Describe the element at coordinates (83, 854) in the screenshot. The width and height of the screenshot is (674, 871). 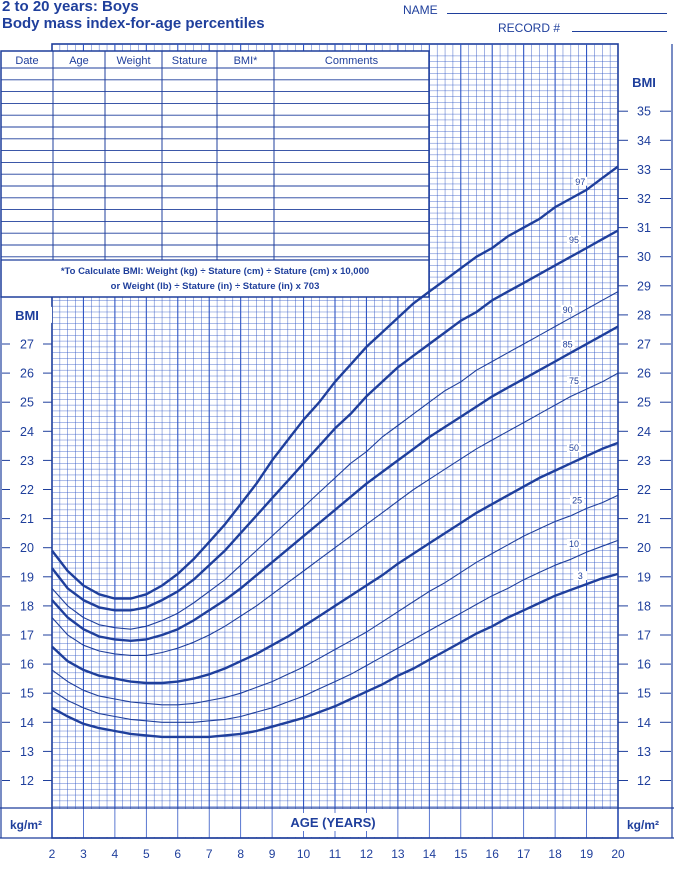
I see `x-tick-label: 3` at that location.